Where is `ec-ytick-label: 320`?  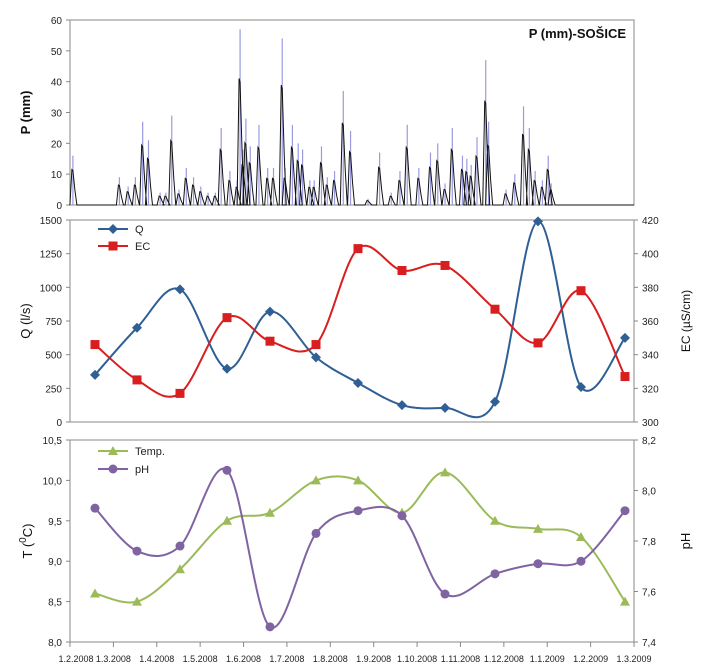 ec-ytick-label: 320 is located at coordinates (650, 389).